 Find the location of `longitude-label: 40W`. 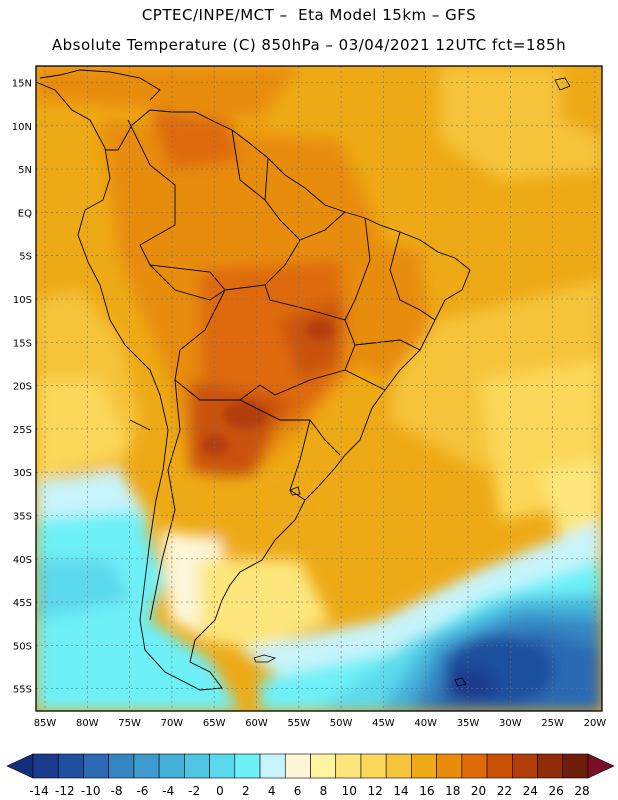

longitude-label: 40W is located at coordinates (425, 723).